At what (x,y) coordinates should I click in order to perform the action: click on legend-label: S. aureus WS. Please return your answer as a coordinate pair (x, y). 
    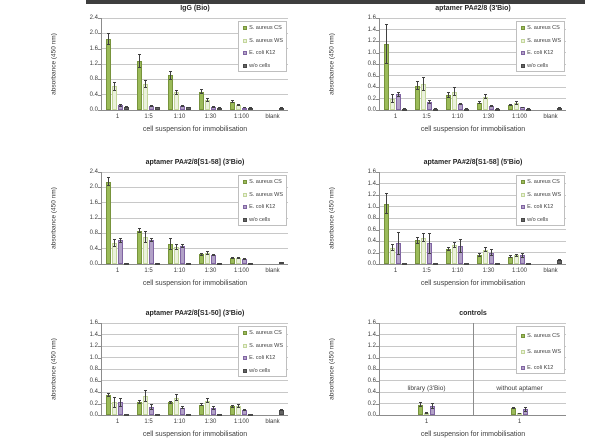
    Looking at the image, I should click on (266, 345).